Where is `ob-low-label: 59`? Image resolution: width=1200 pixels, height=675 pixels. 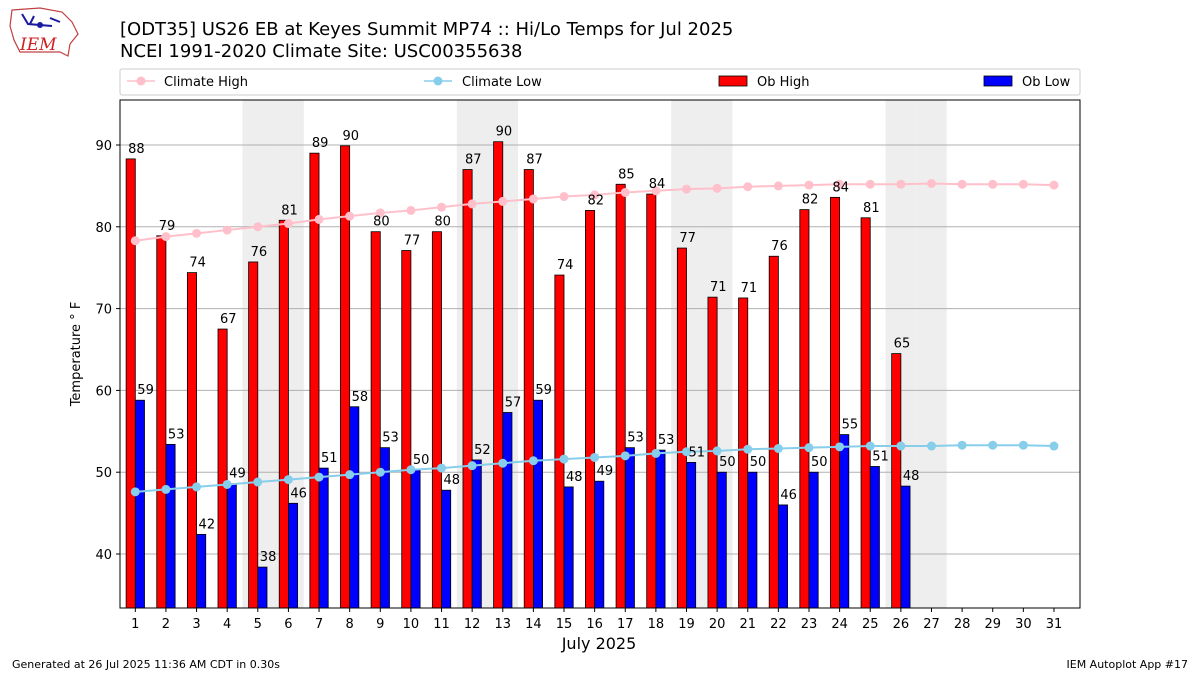 ob-low-label: 59 is located at coordinates (145, 390).